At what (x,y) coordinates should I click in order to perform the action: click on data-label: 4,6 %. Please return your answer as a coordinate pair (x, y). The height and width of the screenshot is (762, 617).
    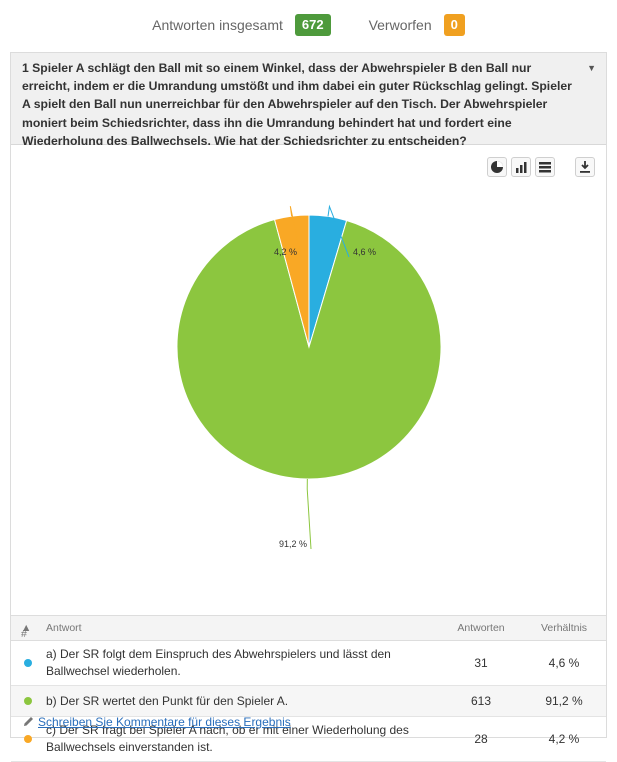
    Looking at the image, I should click on (364, 252).